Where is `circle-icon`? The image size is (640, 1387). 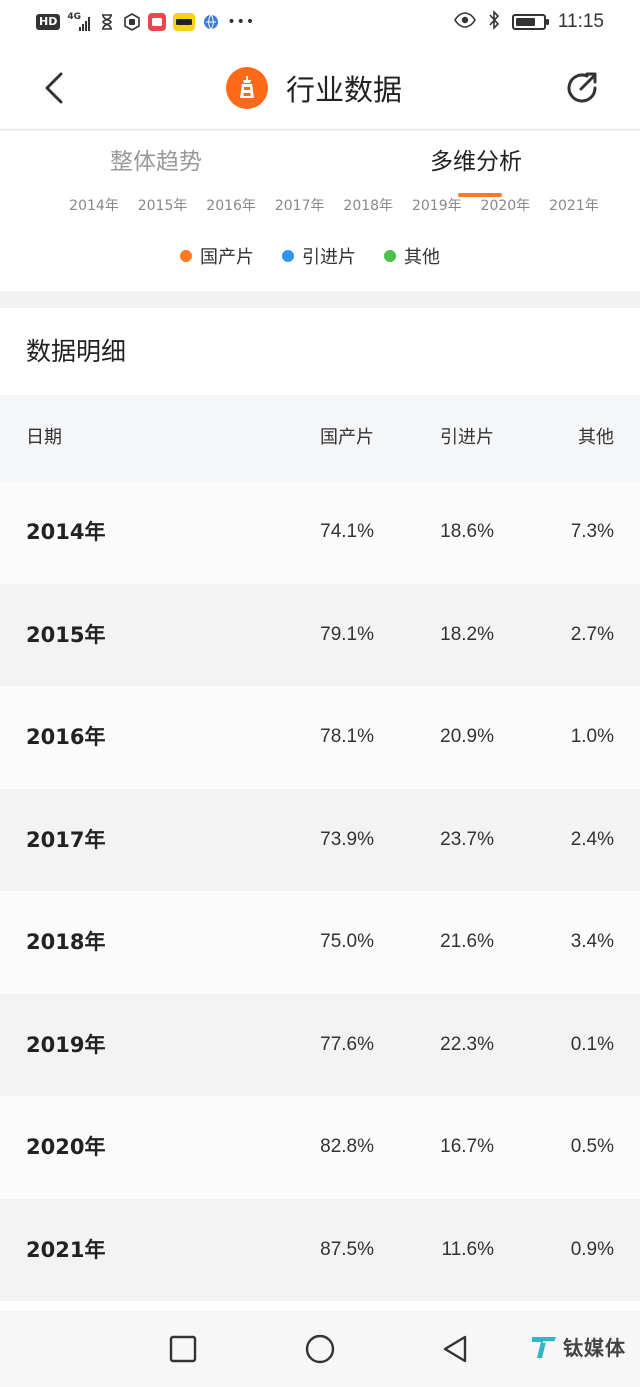
circle-icon is located at coordinates (320, 1349).